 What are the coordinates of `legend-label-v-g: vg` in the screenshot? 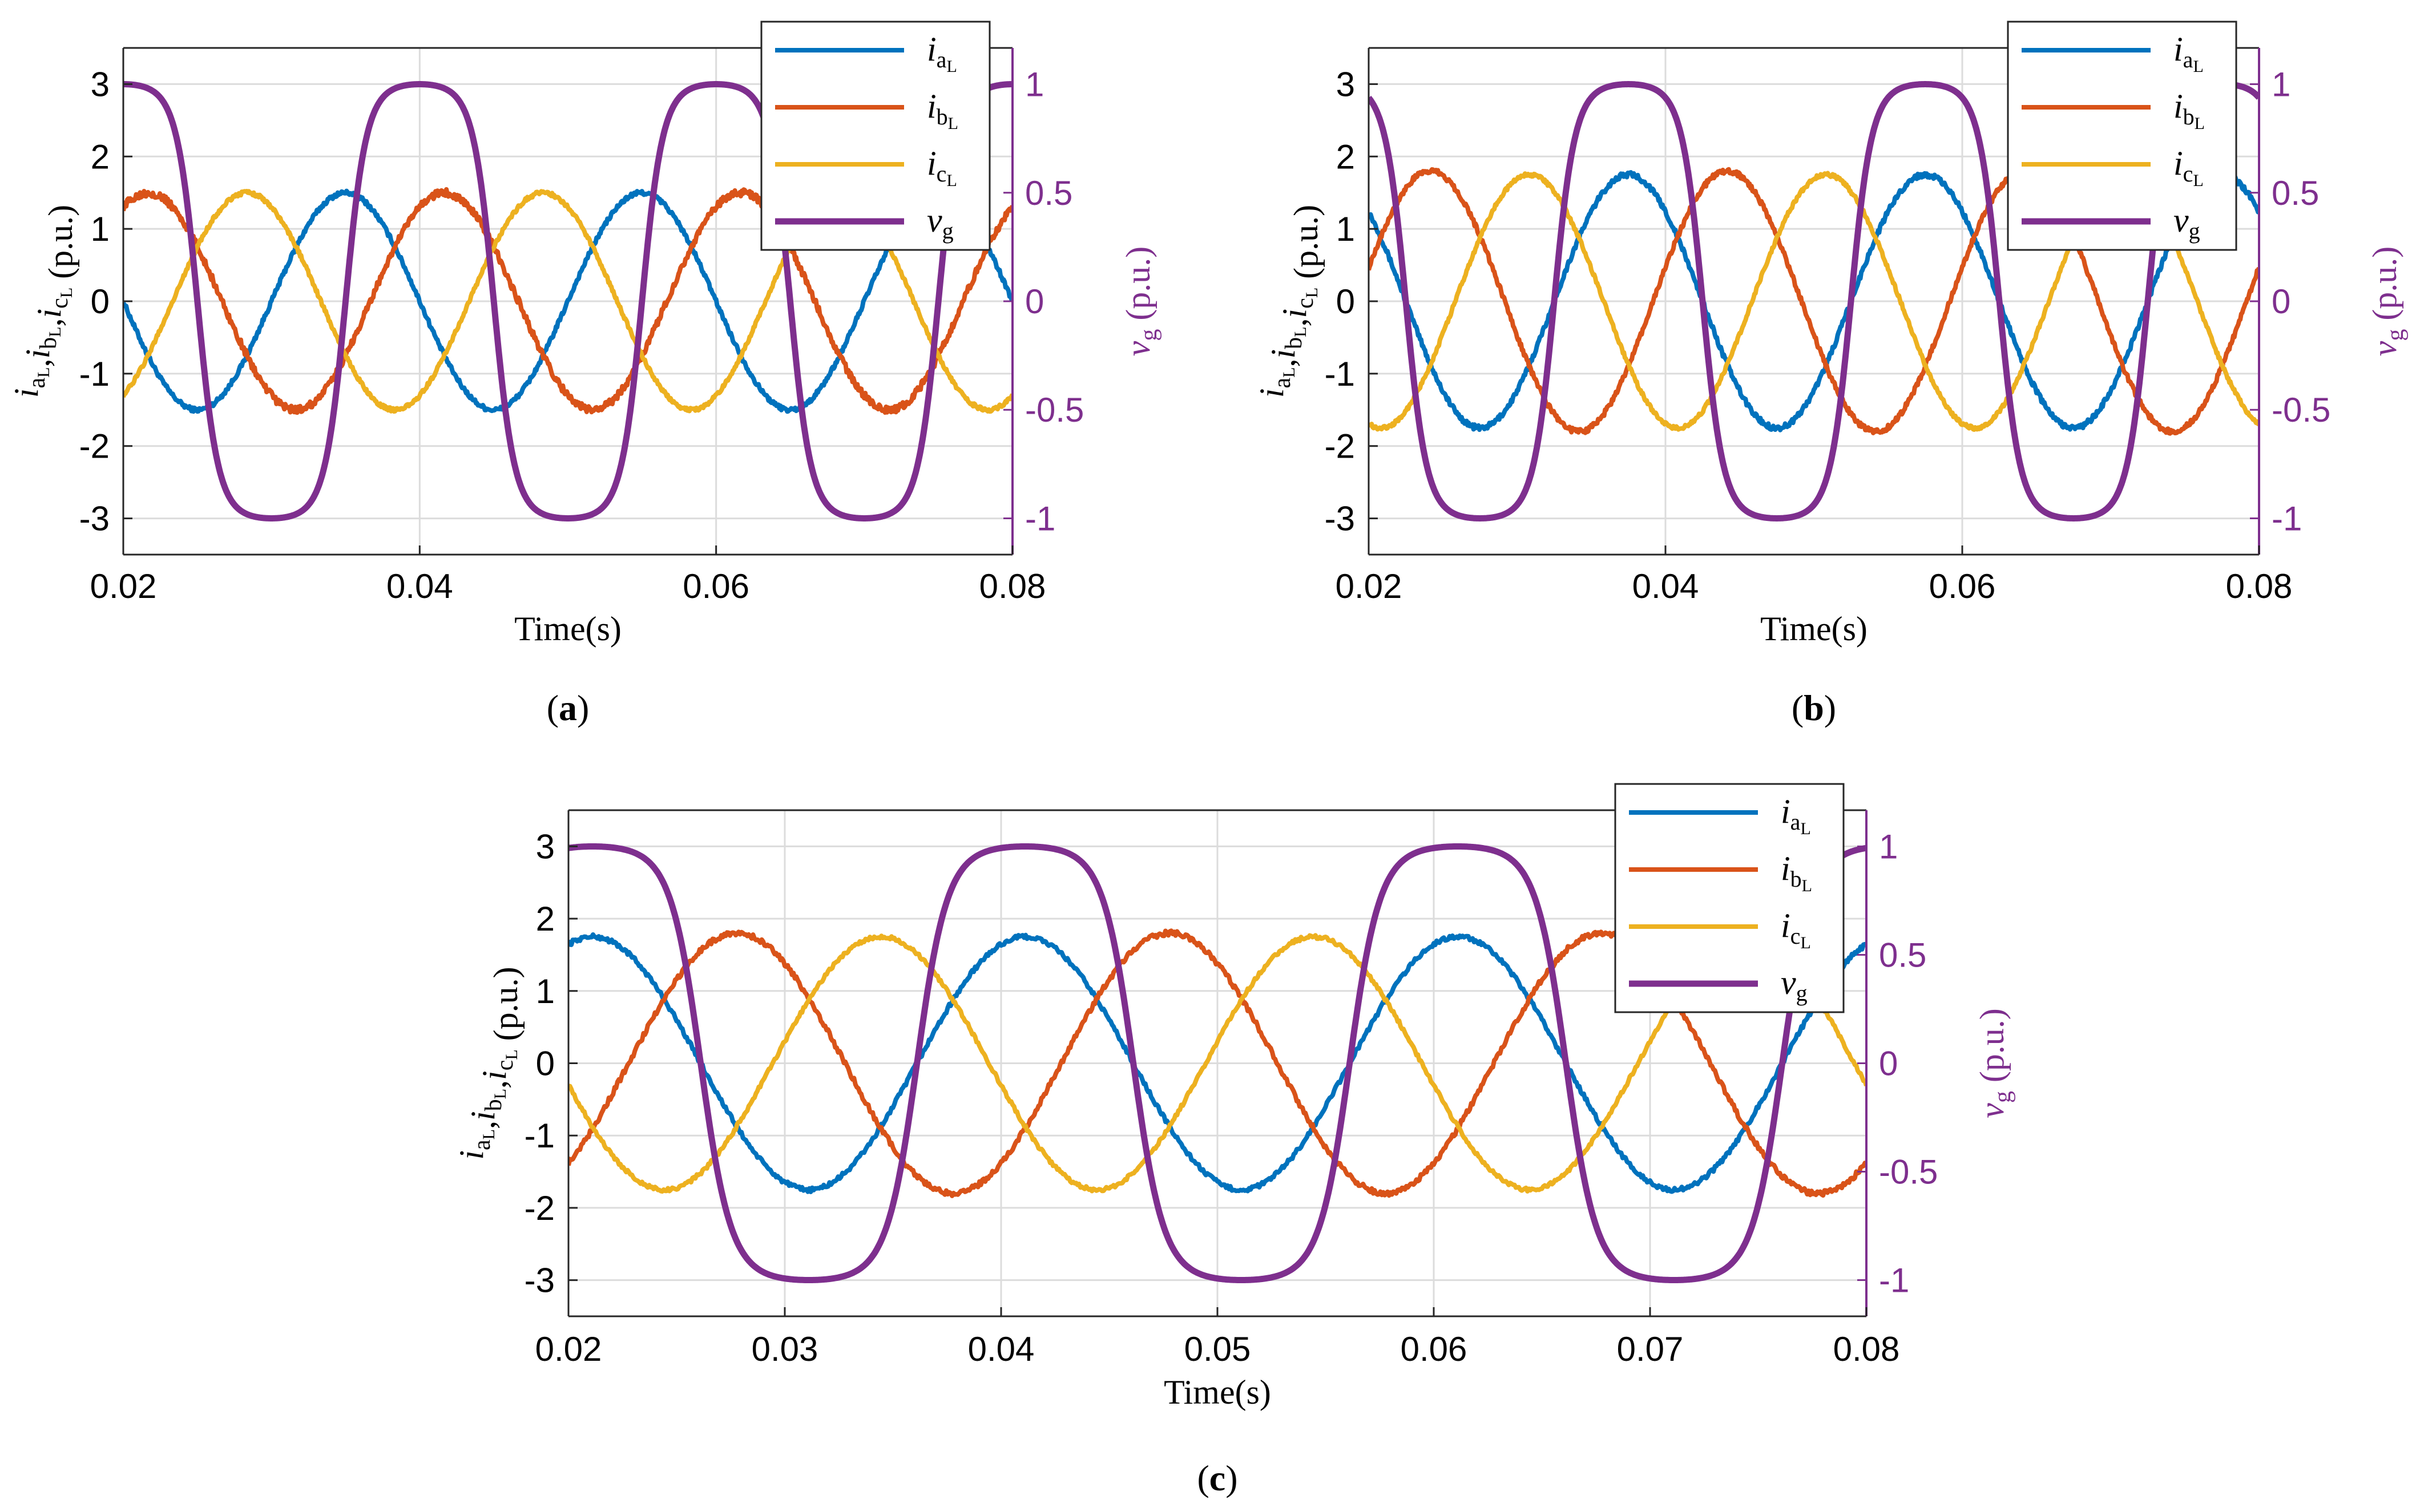 It's located at (940, 222).